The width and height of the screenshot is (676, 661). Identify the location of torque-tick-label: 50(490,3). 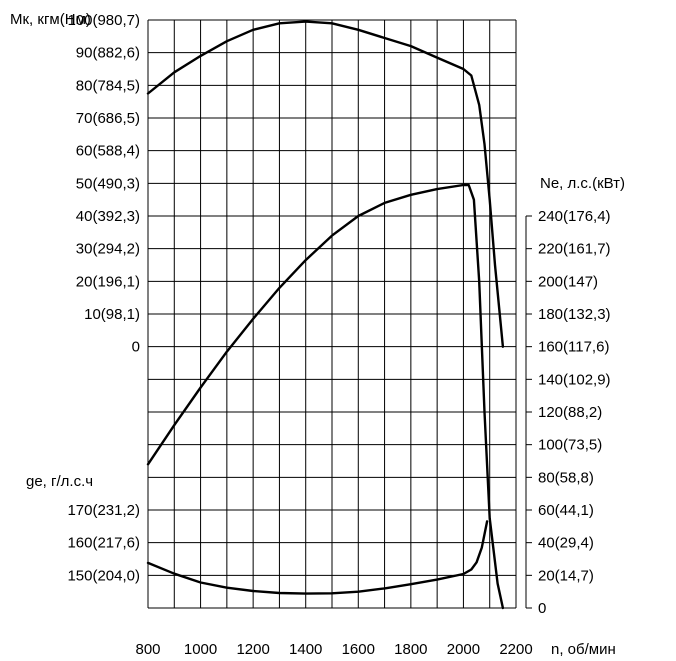
(108, 183).